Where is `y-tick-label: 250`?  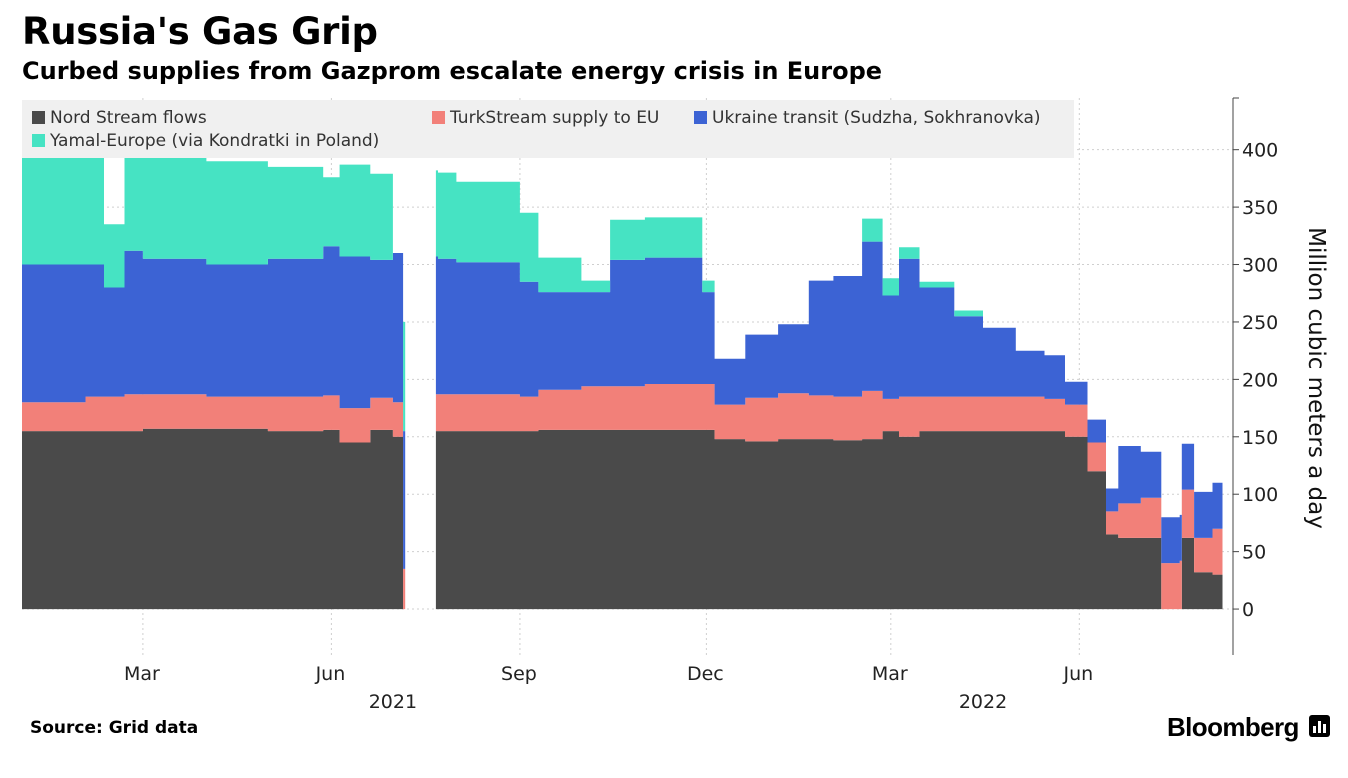
y-tick-label: 250 is located at coordinates (1260, 323).